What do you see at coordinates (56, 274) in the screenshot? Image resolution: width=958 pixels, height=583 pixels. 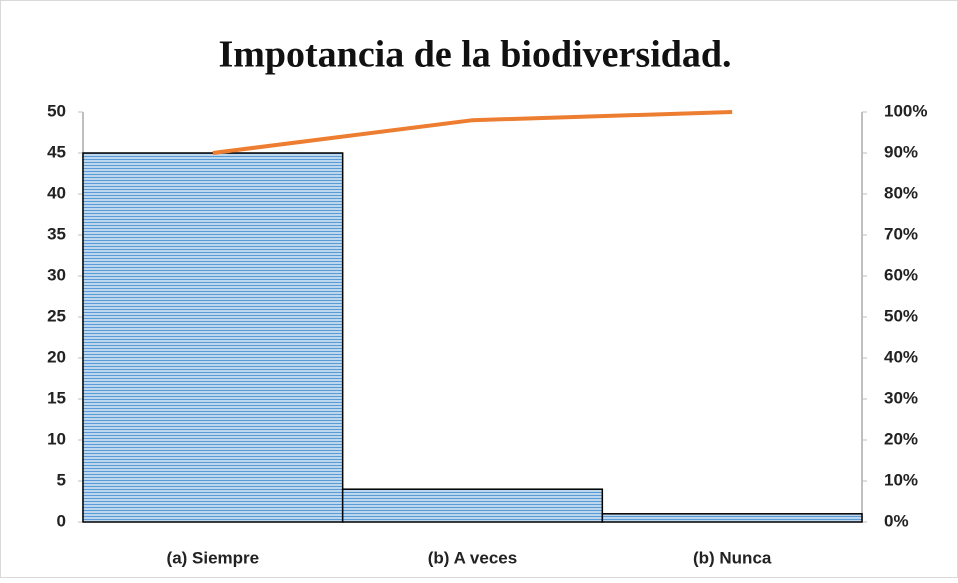 I see `y-tick-label: 30` at bounding box center [56, 274].